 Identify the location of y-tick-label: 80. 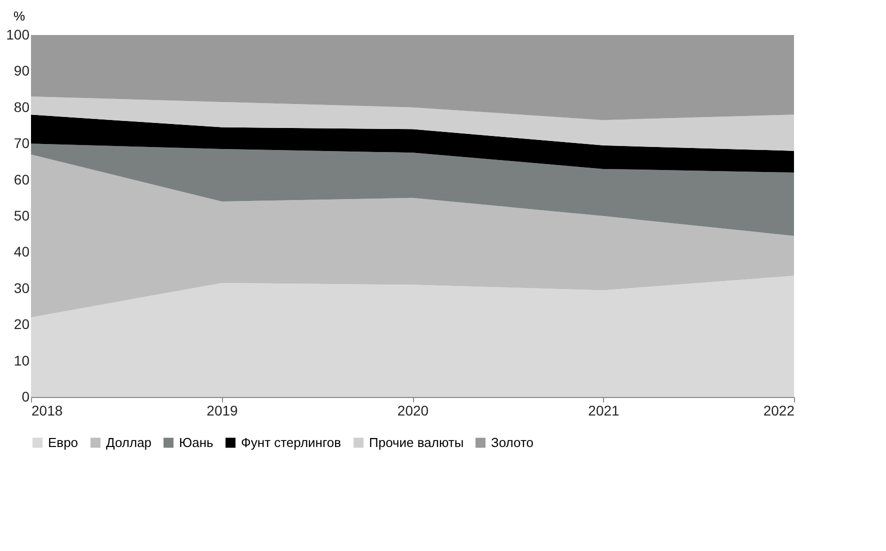
(22, 106).